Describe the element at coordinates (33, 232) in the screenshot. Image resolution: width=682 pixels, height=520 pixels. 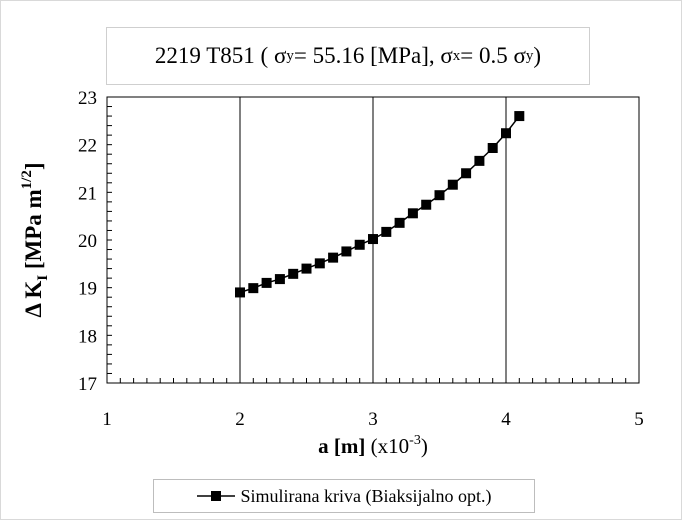
I see `y-axis-label-units: [MPa m` at that location.